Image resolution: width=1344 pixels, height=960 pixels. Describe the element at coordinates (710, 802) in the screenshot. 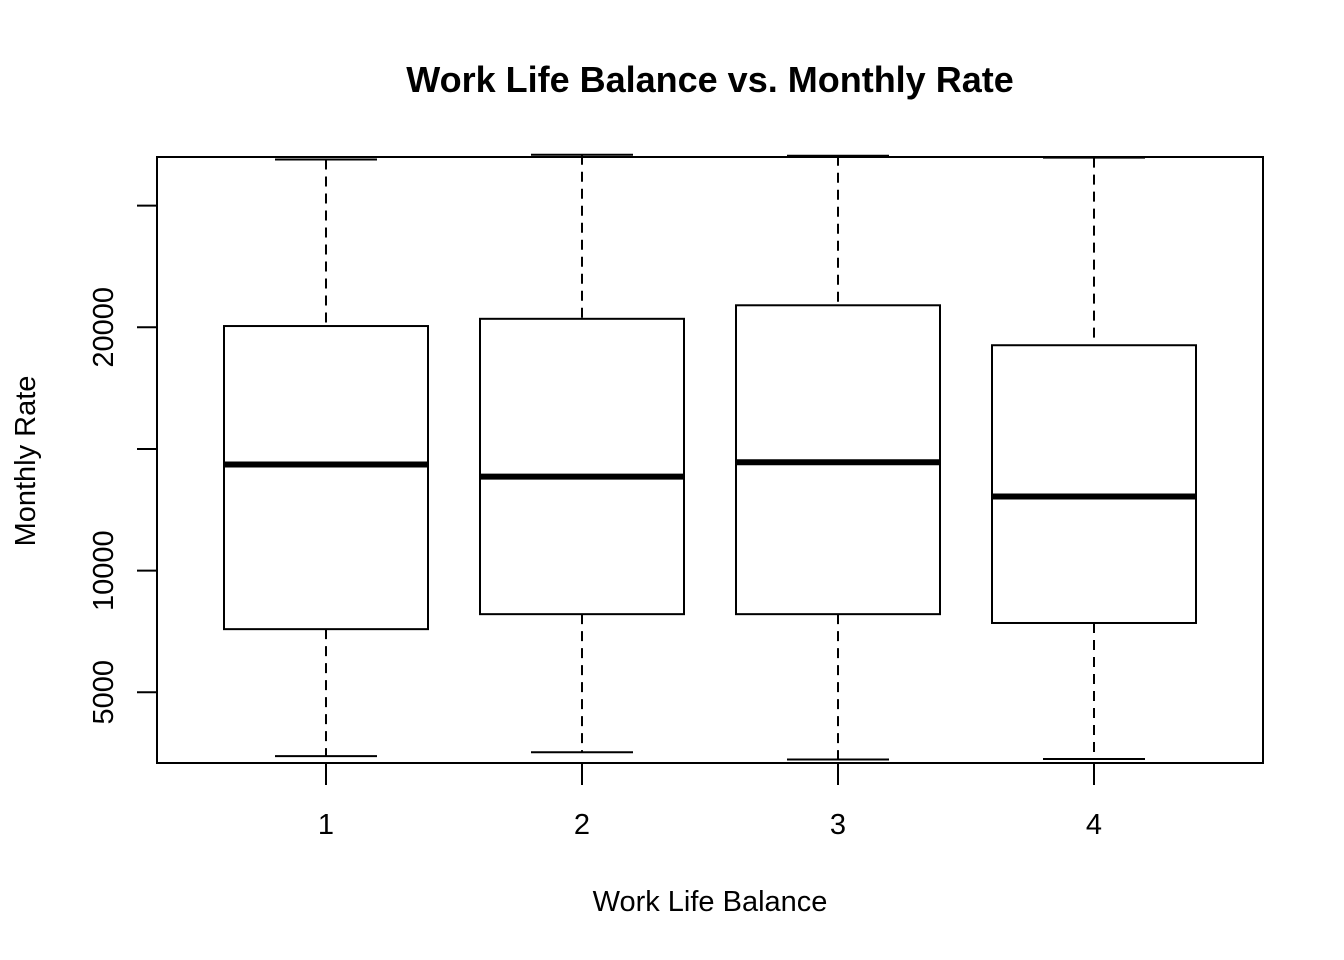

I see `x-axis: 1 2 3 4` at that location.